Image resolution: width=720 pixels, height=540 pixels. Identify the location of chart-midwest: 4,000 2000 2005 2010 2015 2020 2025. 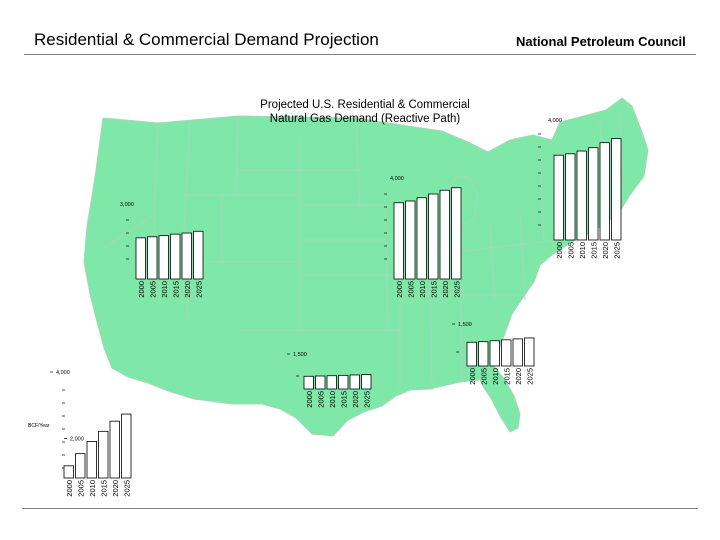
(423, 237).